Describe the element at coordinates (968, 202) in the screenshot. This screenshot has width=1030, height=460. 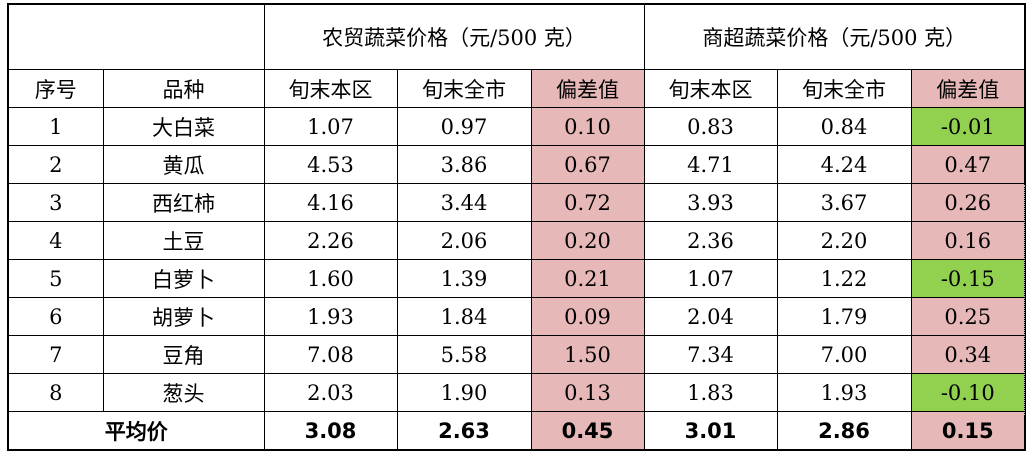
I see `super-deviation: 0.26` at that location.